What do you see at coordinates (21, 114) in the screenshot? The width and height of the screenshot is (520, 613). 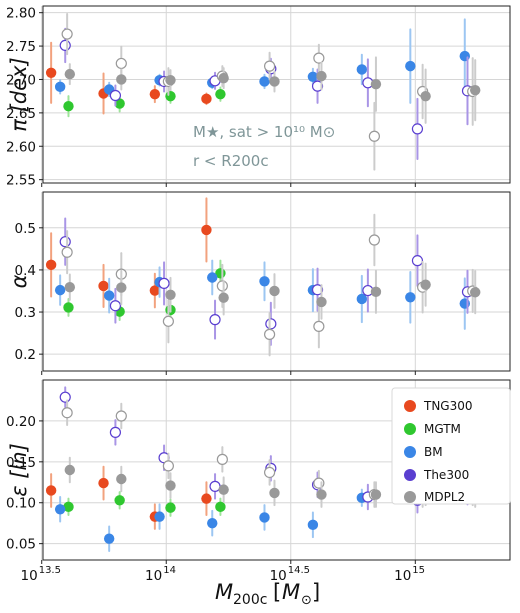 I see `y-tick-label: 2.65` at bounding box center [21, 114].